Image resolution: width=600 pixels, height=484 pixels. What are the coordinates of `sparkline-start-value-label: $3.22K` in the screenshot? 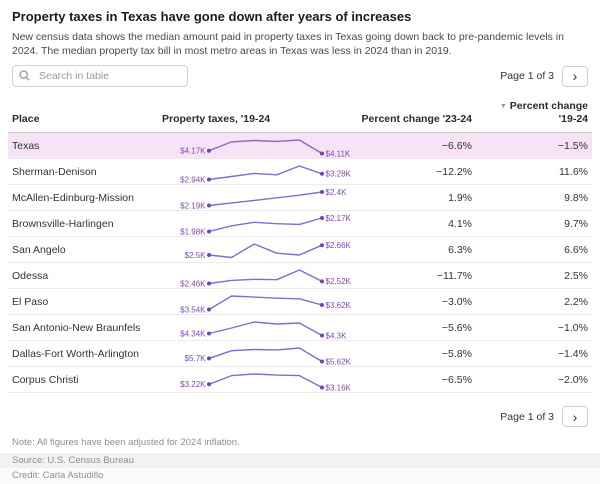 It's located at (193, 384).